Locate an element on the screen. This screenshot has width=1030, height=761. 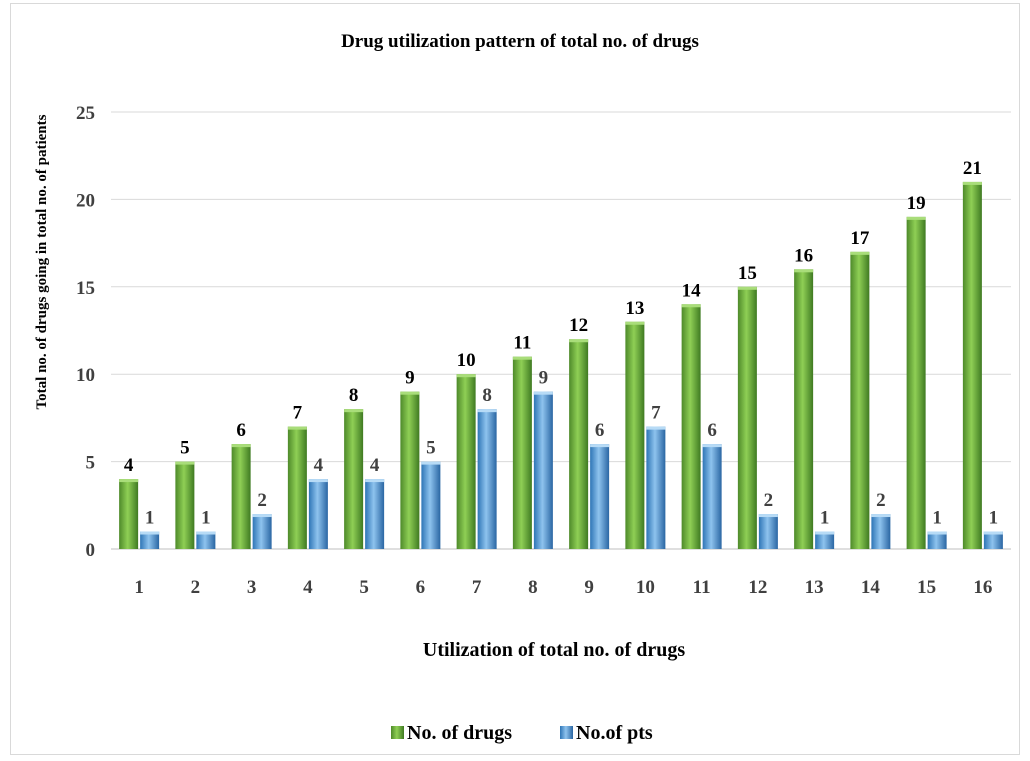
x-tick-label: 12 is located at coordinates (757, 587).